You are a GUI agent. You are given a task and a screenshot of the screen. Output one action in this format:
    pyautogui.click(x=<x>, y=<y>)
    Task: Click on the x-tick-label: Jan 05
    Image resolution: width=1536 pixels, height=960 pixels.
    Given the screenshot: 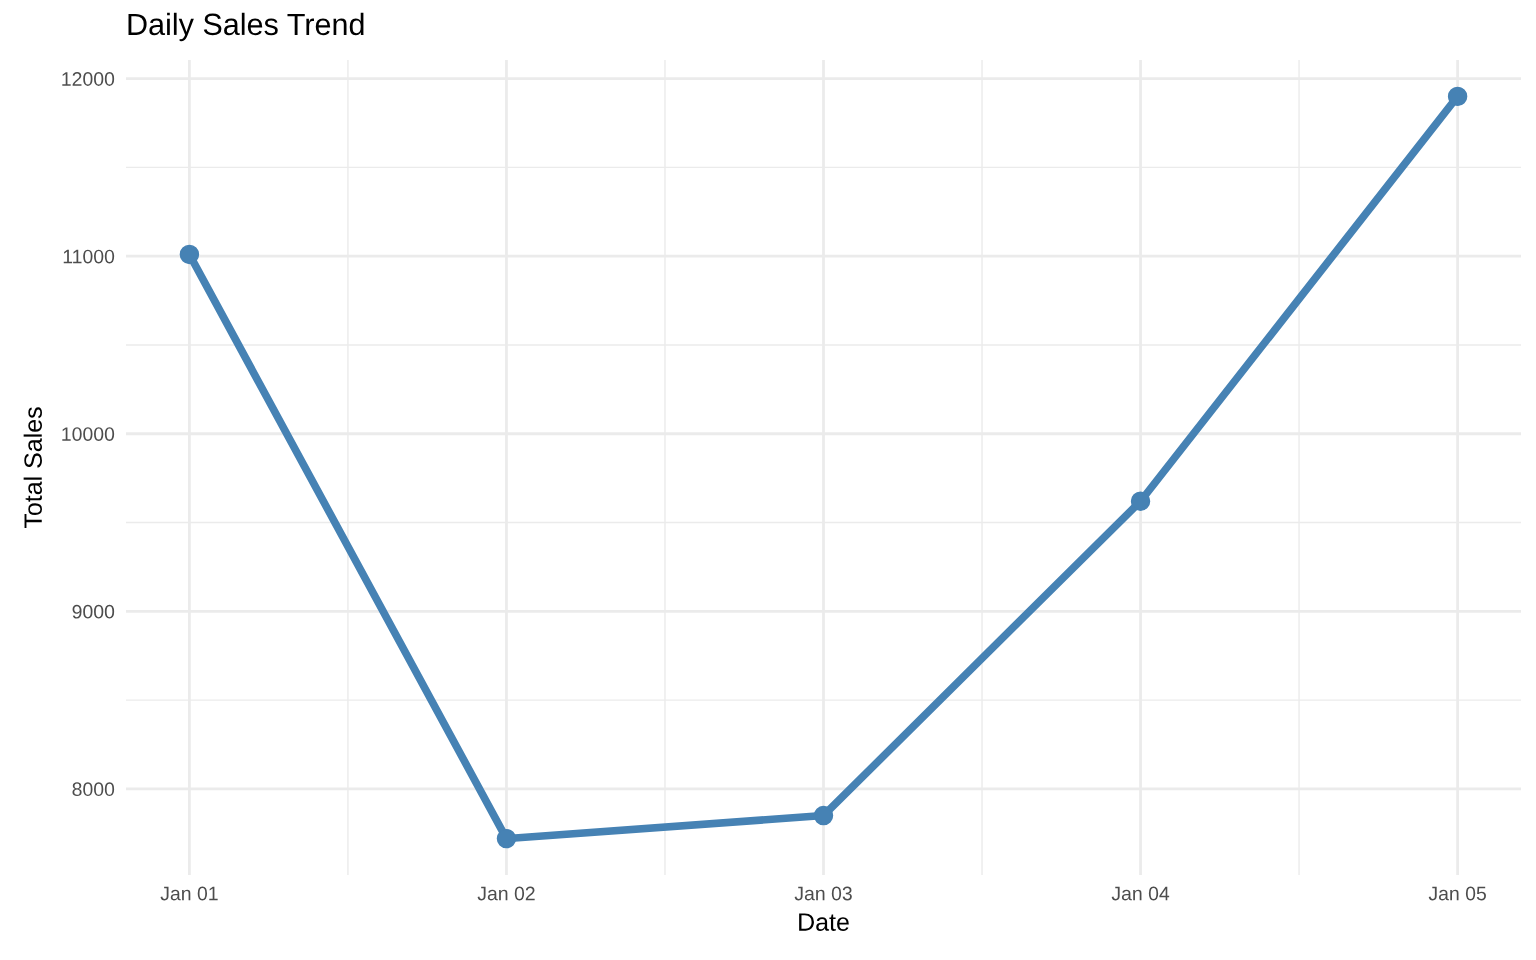 What is the action you would take?
    pyautogui.click(x=1457, y=893)
    